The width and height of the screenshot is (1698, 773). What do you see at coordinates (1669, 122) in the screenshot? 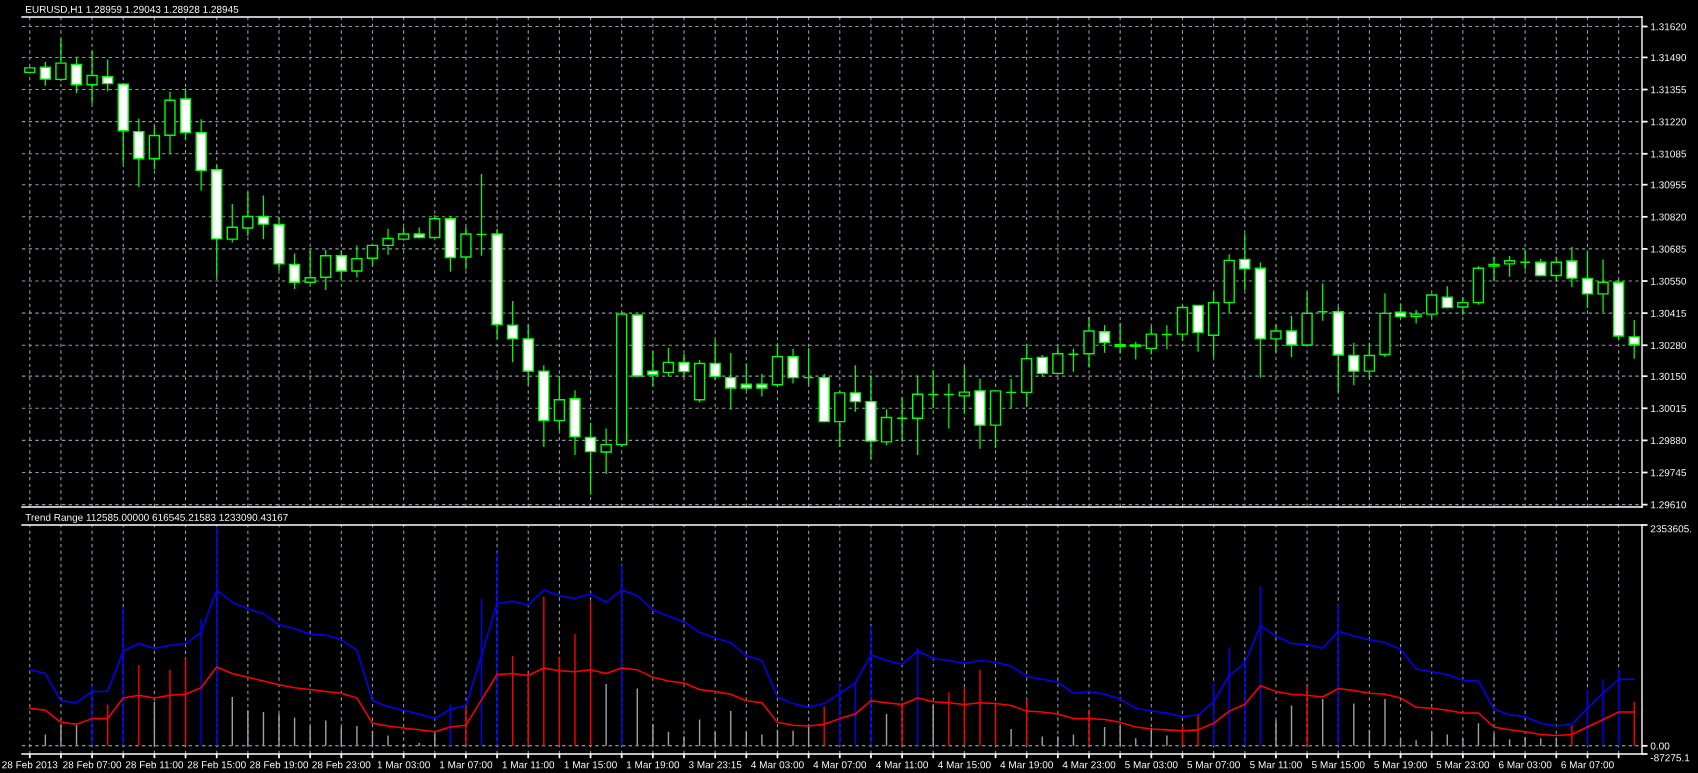
I see `y-tick-label: 1.31220` at bounding box center [1669, 122].